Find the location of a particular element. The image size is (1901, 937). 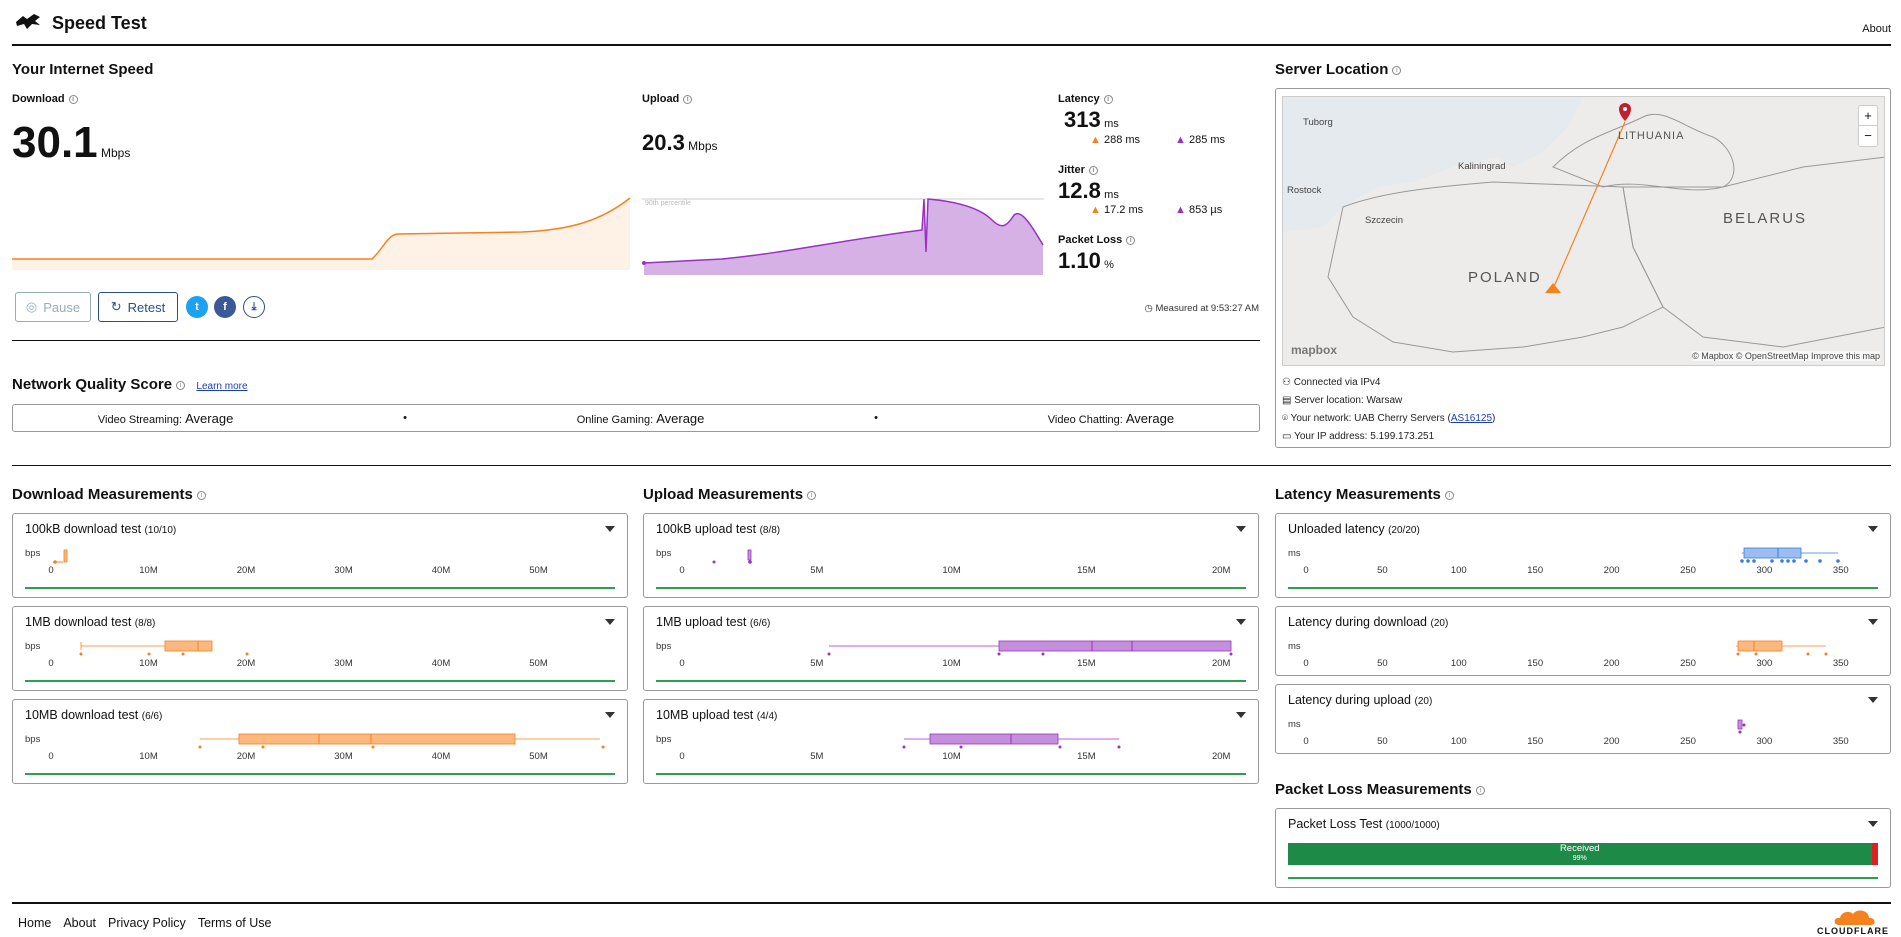

footer-link-home: Home is located at coordinates (35, 923).